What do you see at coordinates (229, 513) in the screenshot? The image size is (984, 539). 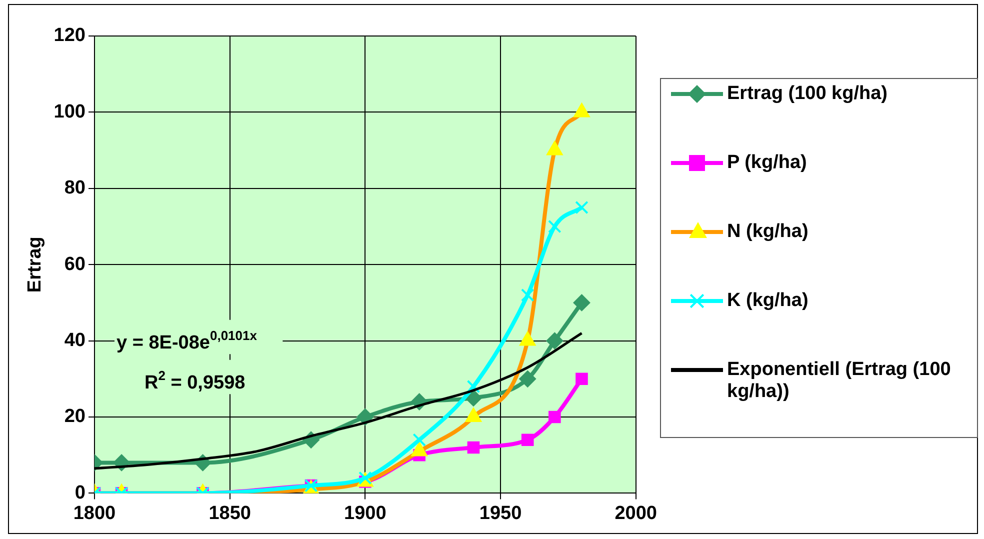 I see `x-tick-label: 1850` at bounding box center [229, 513].